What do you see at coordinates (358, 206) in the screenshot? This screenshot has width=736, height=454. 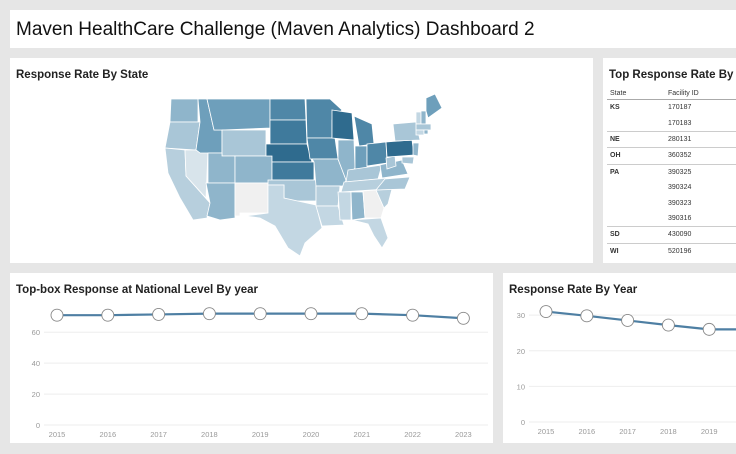 I see `state-AL` at bounding box center [358, 206].